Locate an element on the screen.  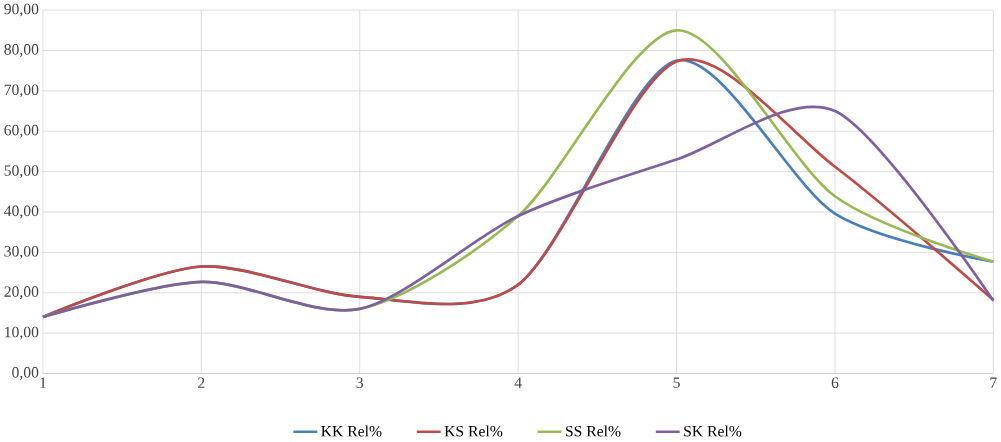
x-tick-label: 1 is located at coordinates (43, 382).